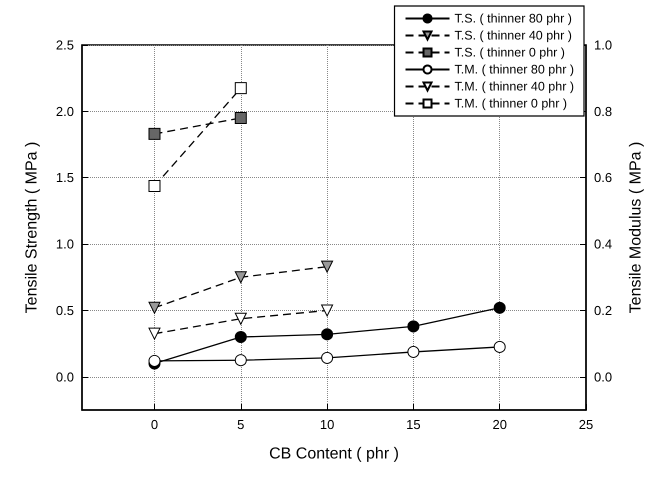 The width and height of the screenshot is (671, 480). Describe the element at coordinates (65, 244) in the screenshot. I see `y-tick-label: 1.0` at that location.